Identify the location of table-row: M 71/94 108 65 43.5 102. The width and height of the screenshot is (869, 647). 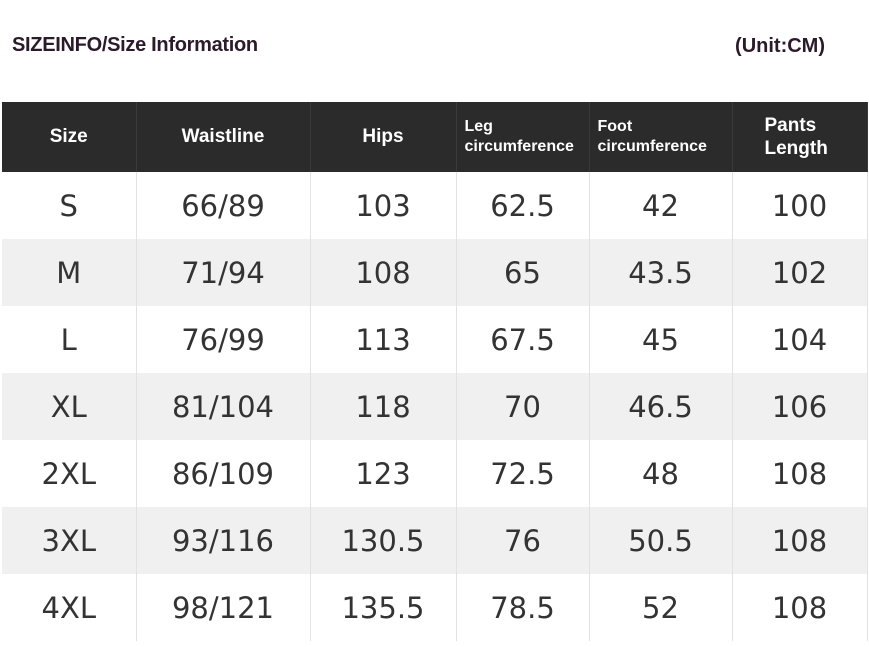
(435, 272).